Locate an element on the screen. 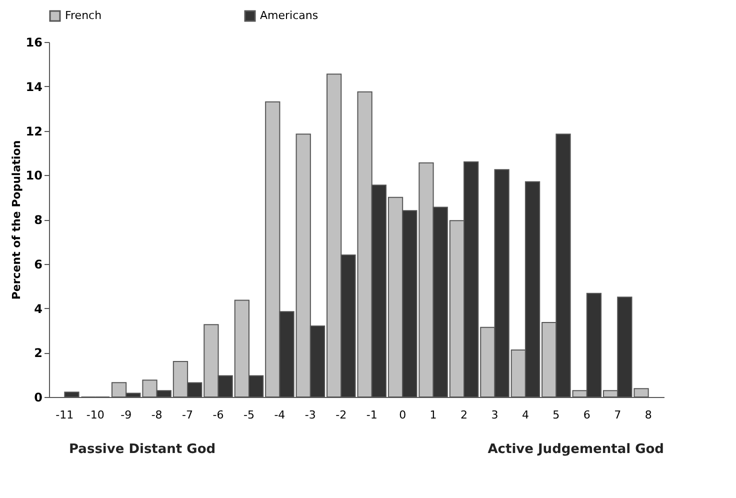 Image resolution: width=736 pixels, height=498 pixels. y-tick-label: 10 is located at coordinates (34, 175).